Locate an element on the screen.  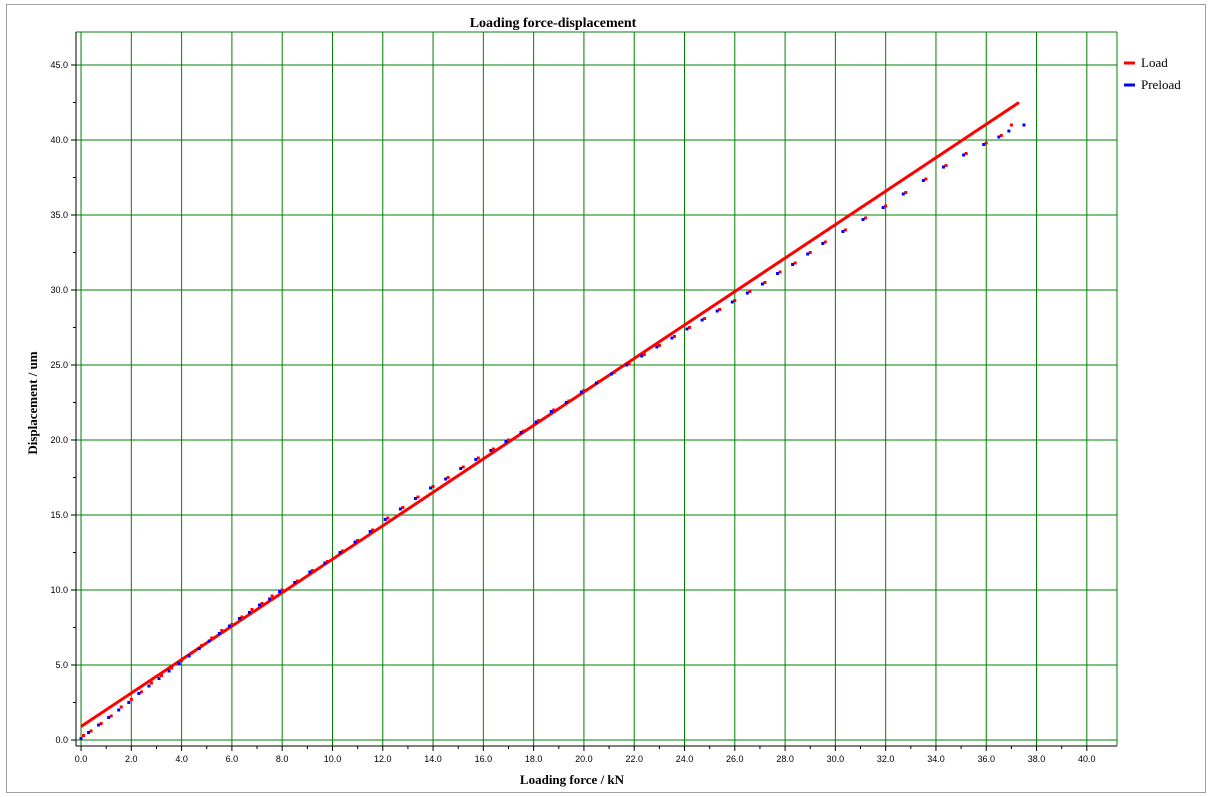
x-tick-label: 38.0 is located at coordinates (1037, 759).